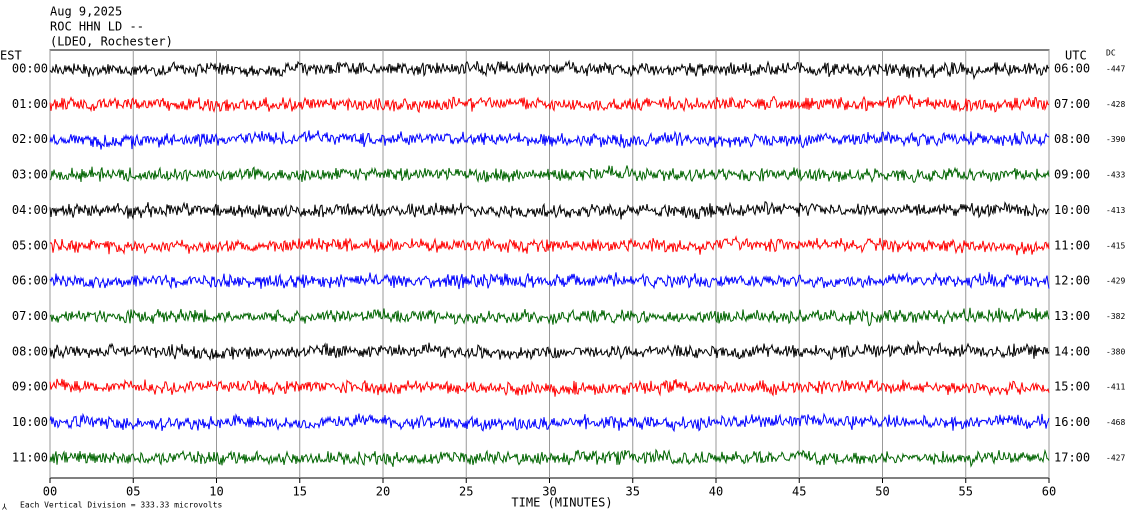 The width and height of the screenshot is (1130, 519). Describe the element at coordinates (1072, 316) in the screenshot. I see `utc-label: 13:00` at that location.